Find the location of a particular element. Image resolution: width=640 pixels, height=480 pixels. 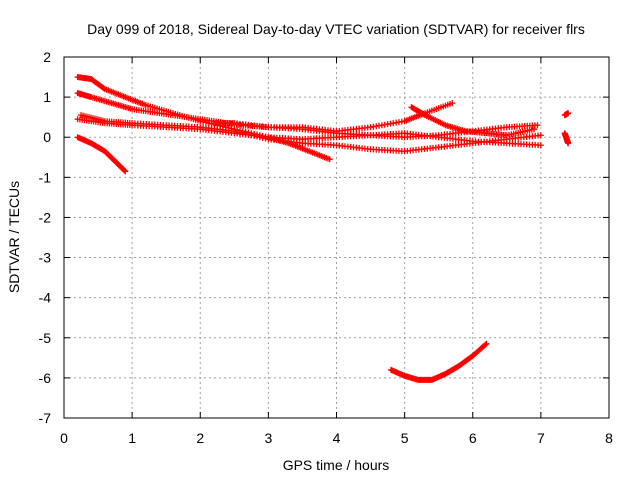

x-tick-label: 2 is located at coordinates (200, 438).